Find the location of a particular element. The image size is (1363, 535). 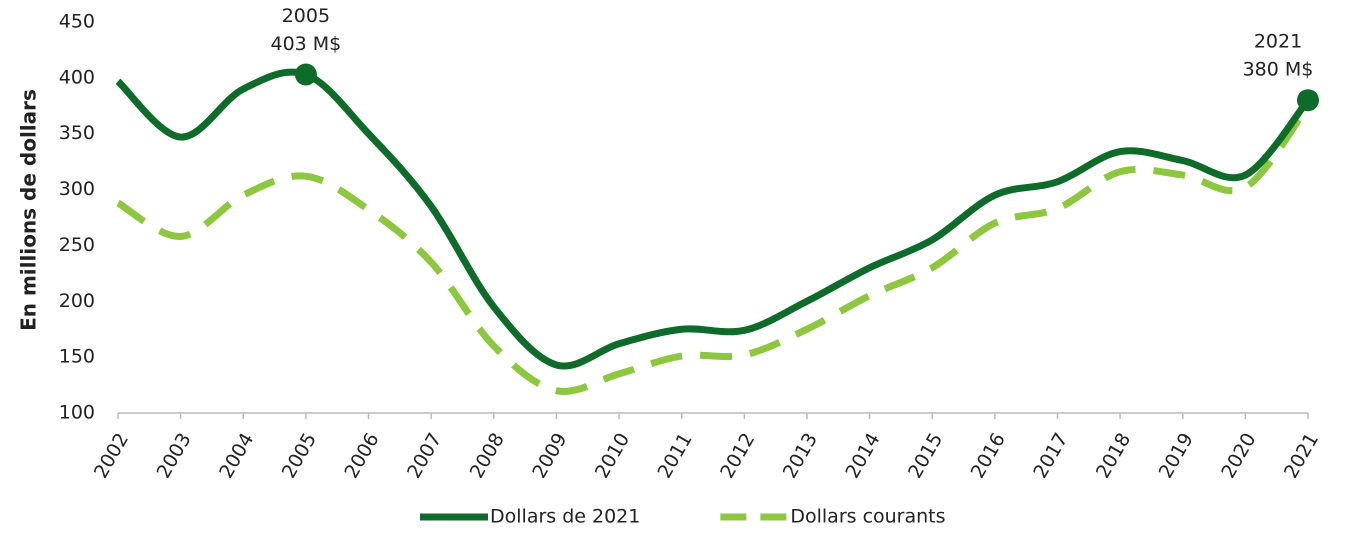

y-tick-label: 450 is located at coordinates (77, 22).